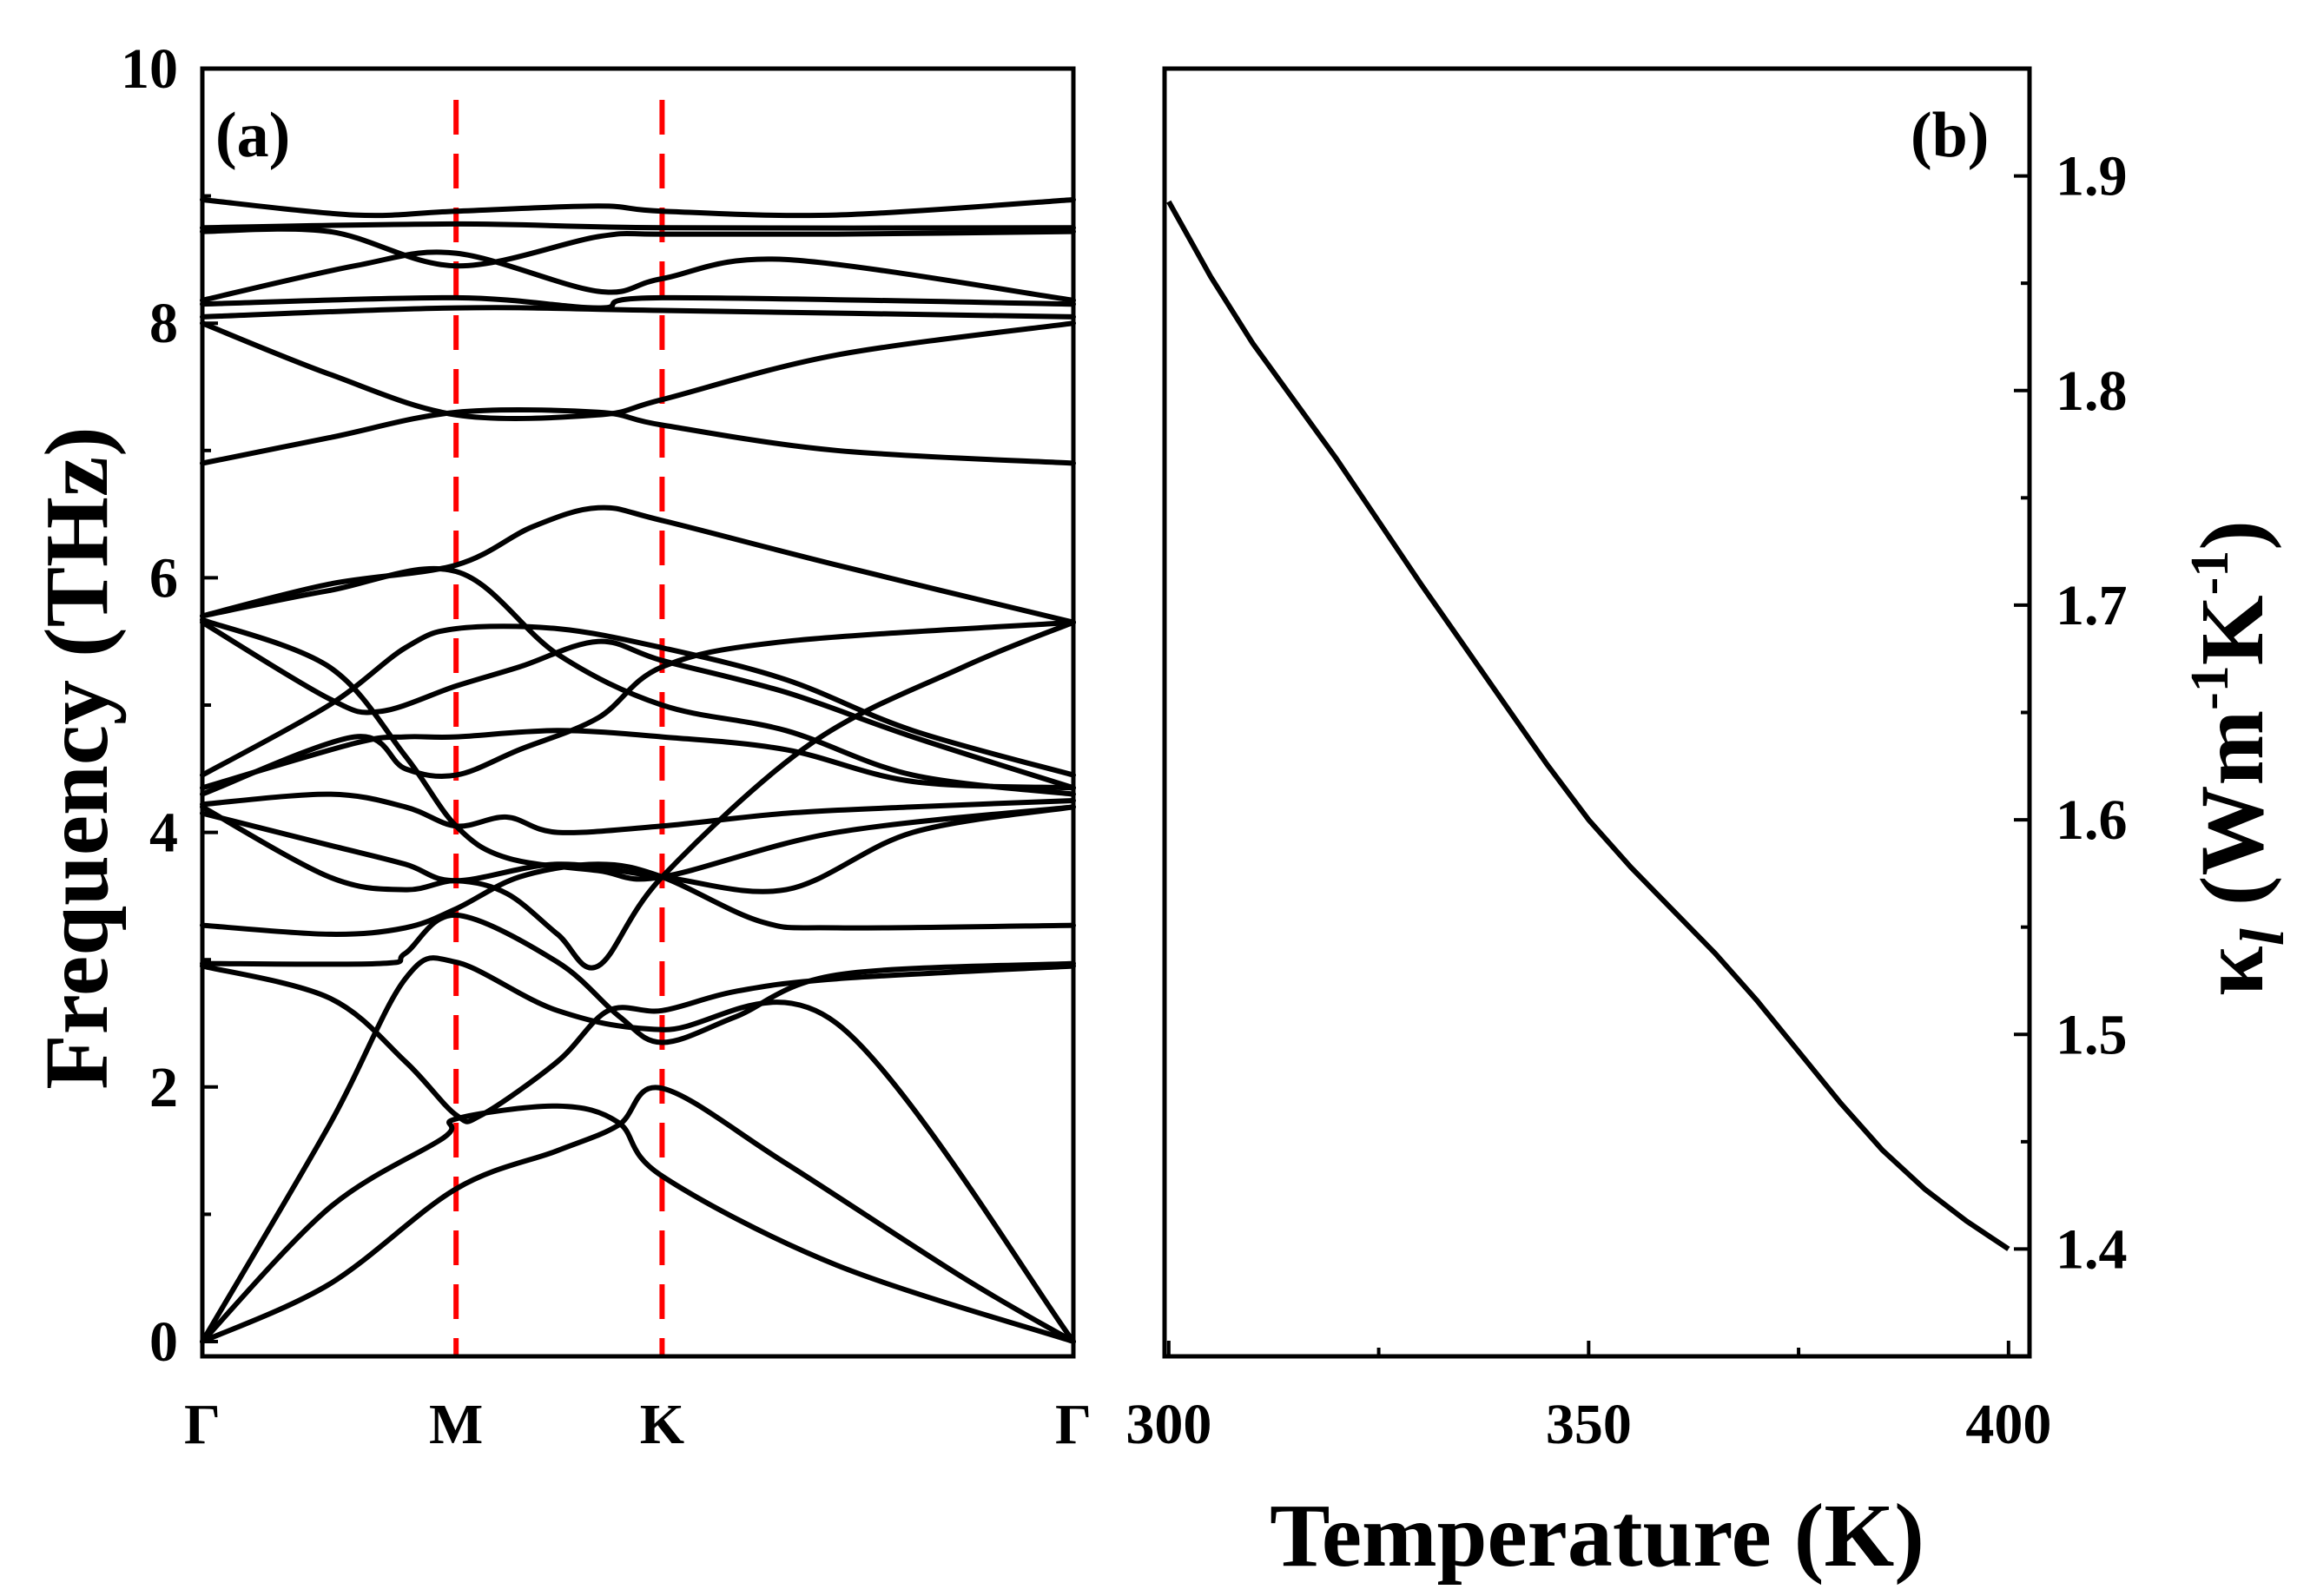 This screenshot has height=1596, width=2297. I want to click on unit-exponent-2: -1, so click(2210, 573).